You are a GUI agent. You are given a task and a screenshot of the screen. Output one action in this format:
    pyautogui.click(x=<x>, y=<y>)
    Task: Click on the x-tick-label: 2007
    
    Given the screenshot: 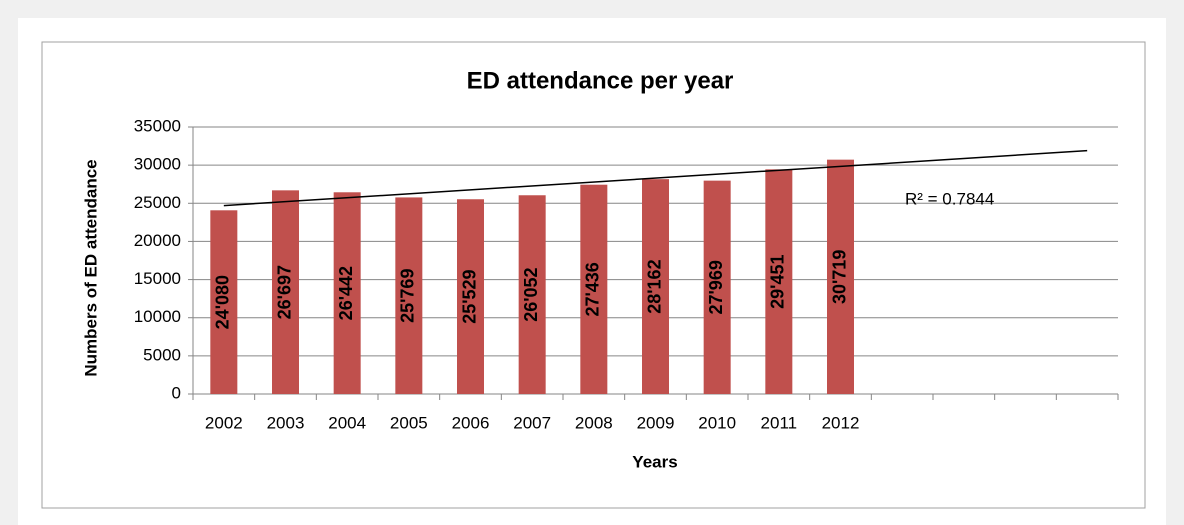 What is the action you would take?
    pyautogui.click(x=532, y=422)
    